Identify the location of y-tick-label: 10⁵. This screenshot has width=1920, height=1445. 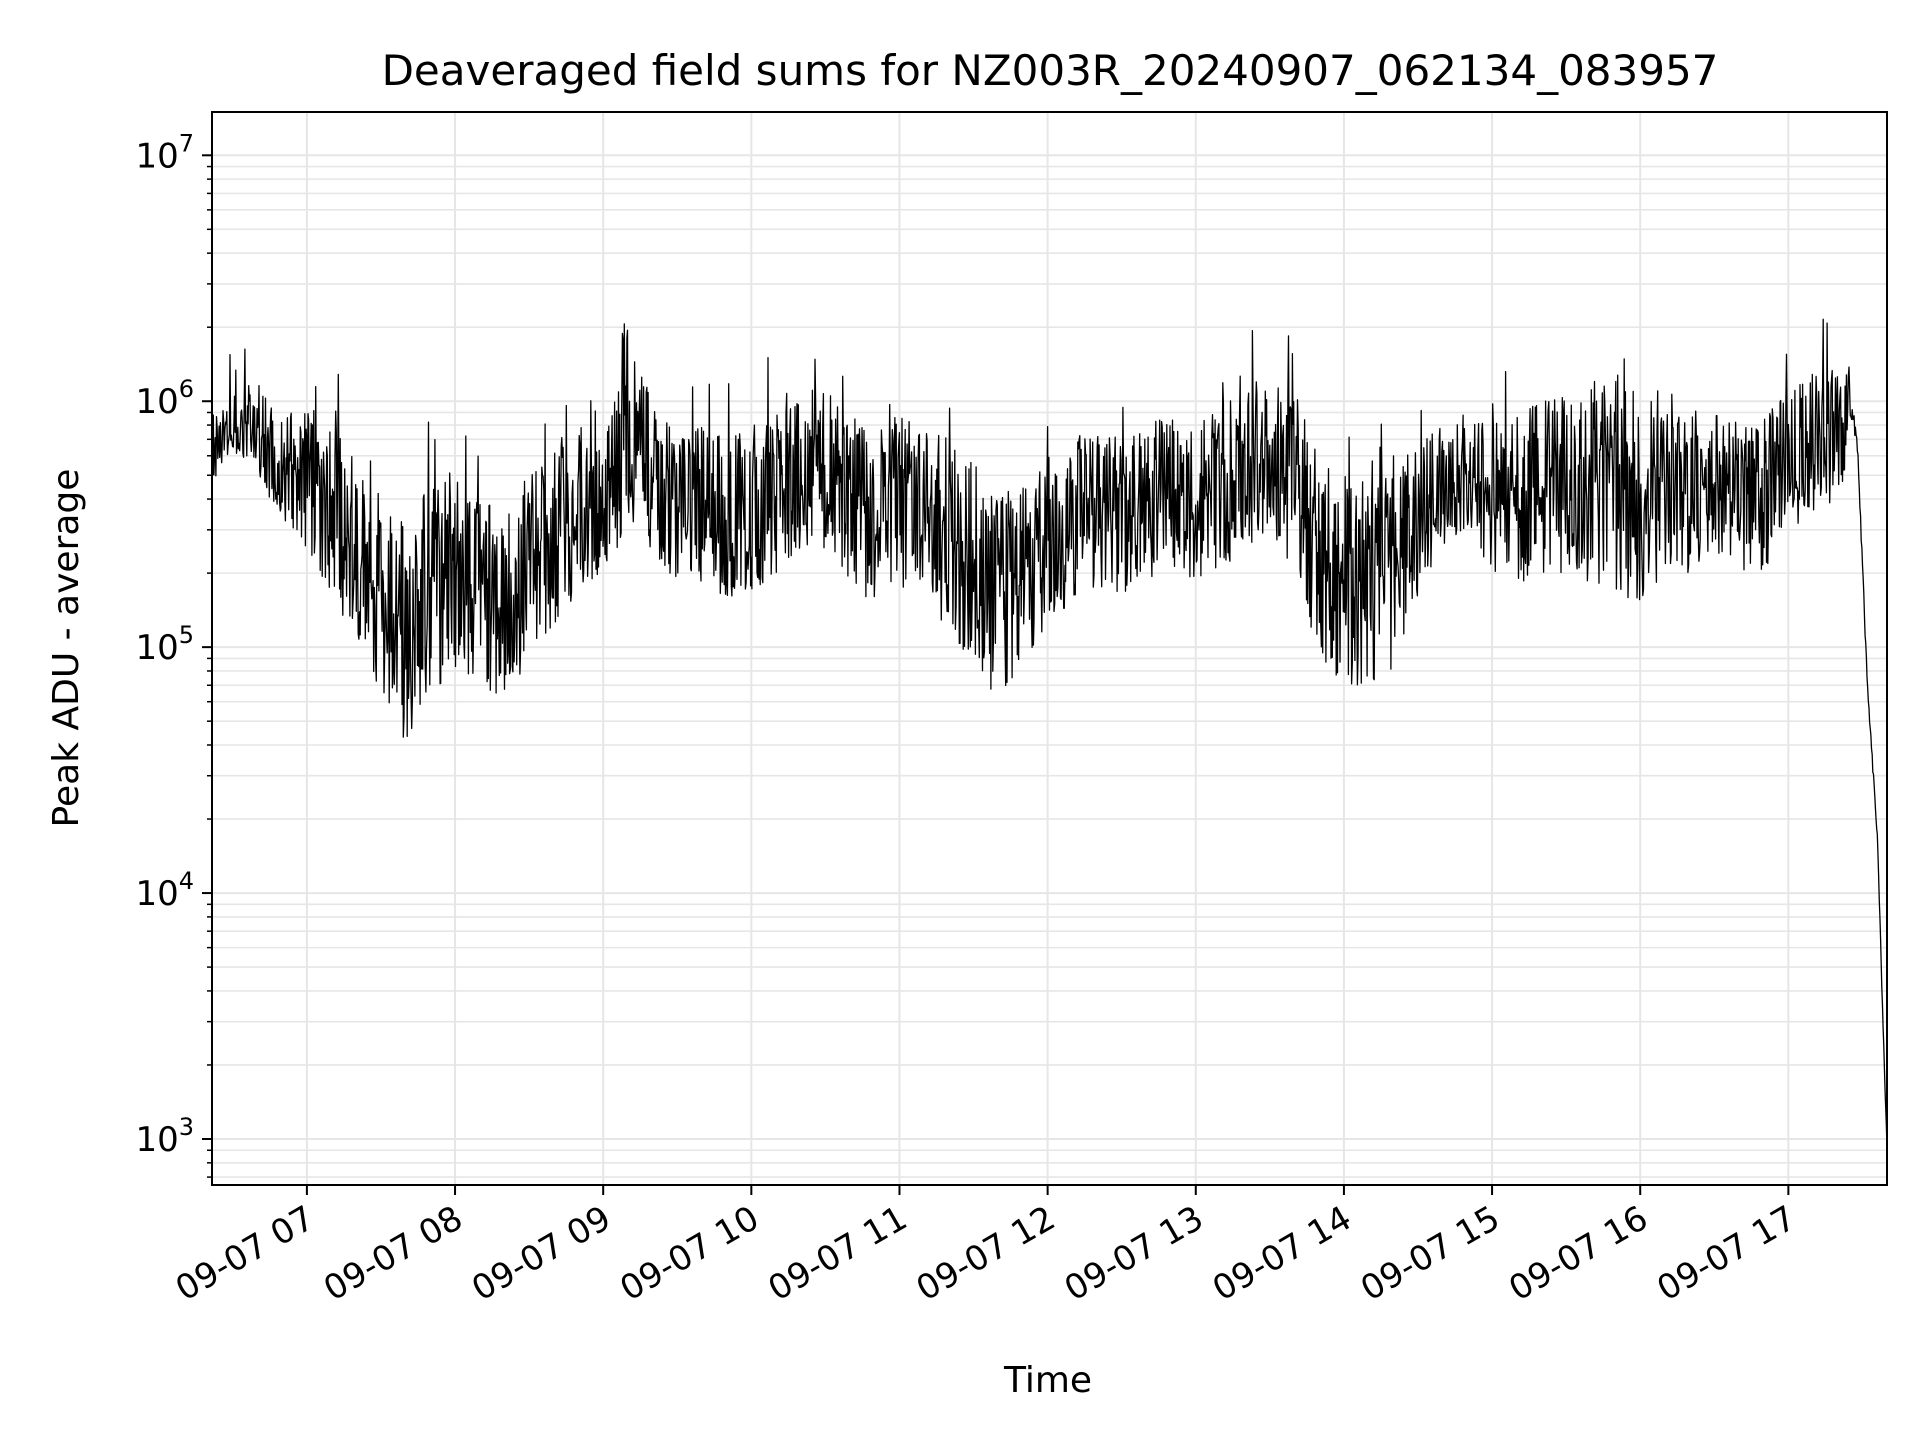
(164, 644).